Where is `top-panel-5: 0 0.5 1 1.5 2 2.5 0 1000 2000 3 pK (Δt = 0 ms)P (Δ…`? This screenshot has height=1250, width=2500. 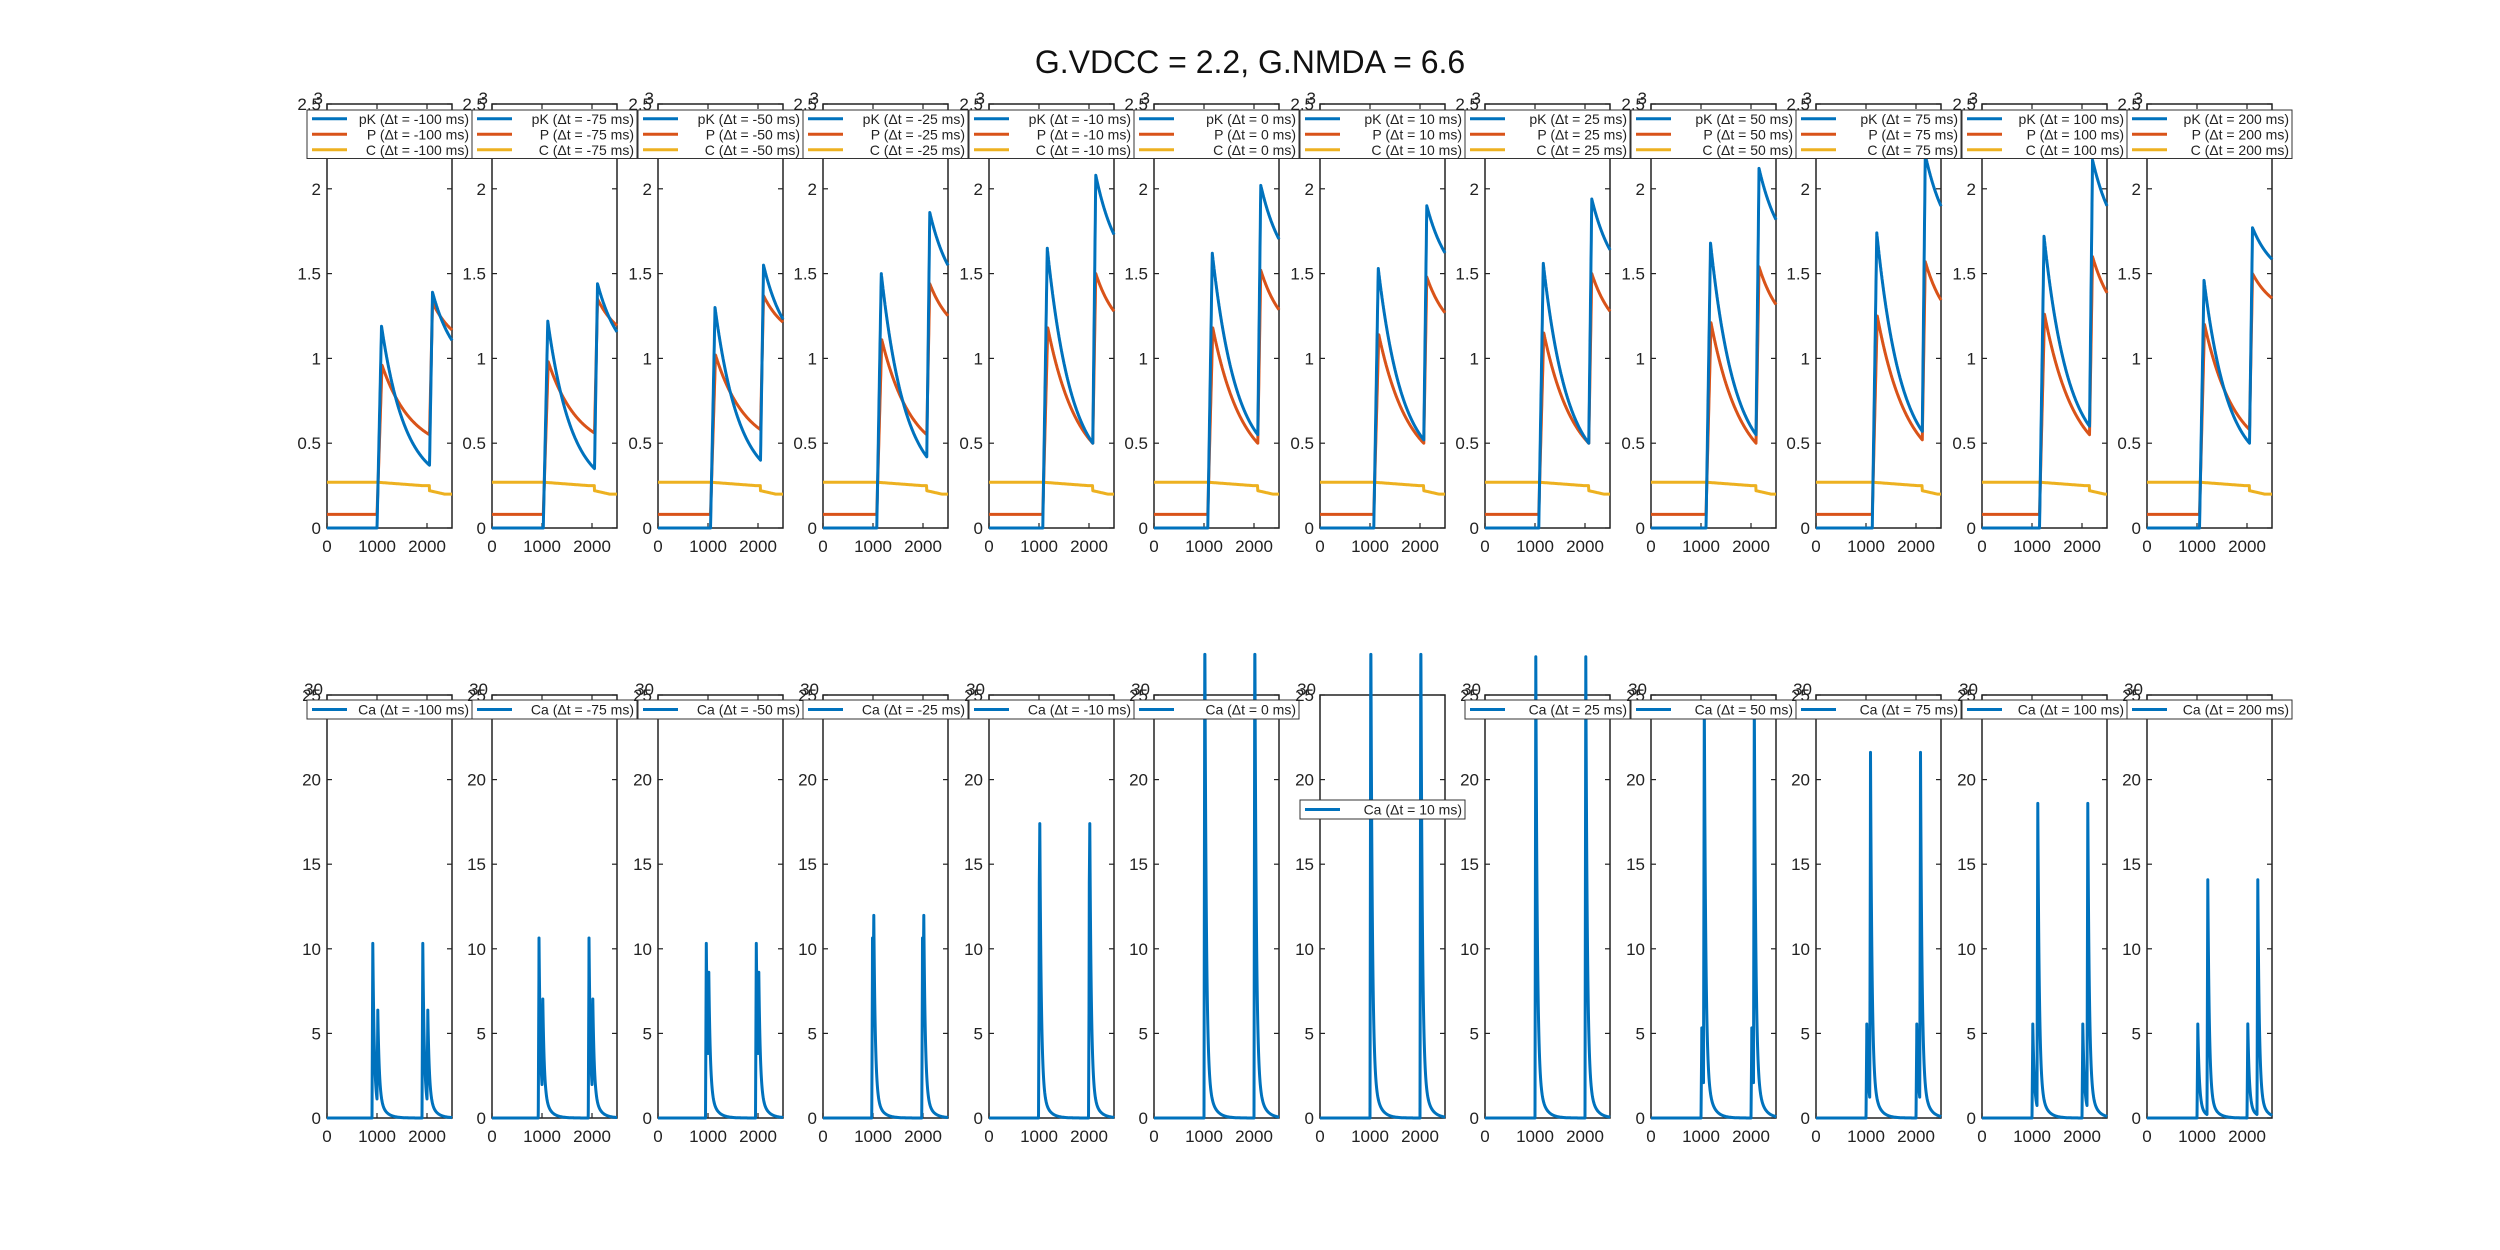 top-panel-5: 0 0.5 1 1.5 2 2.5 0 1000 2000 3 pK (Δt = 0 ms)P (Δ… is located at coordinates (1212, 322).